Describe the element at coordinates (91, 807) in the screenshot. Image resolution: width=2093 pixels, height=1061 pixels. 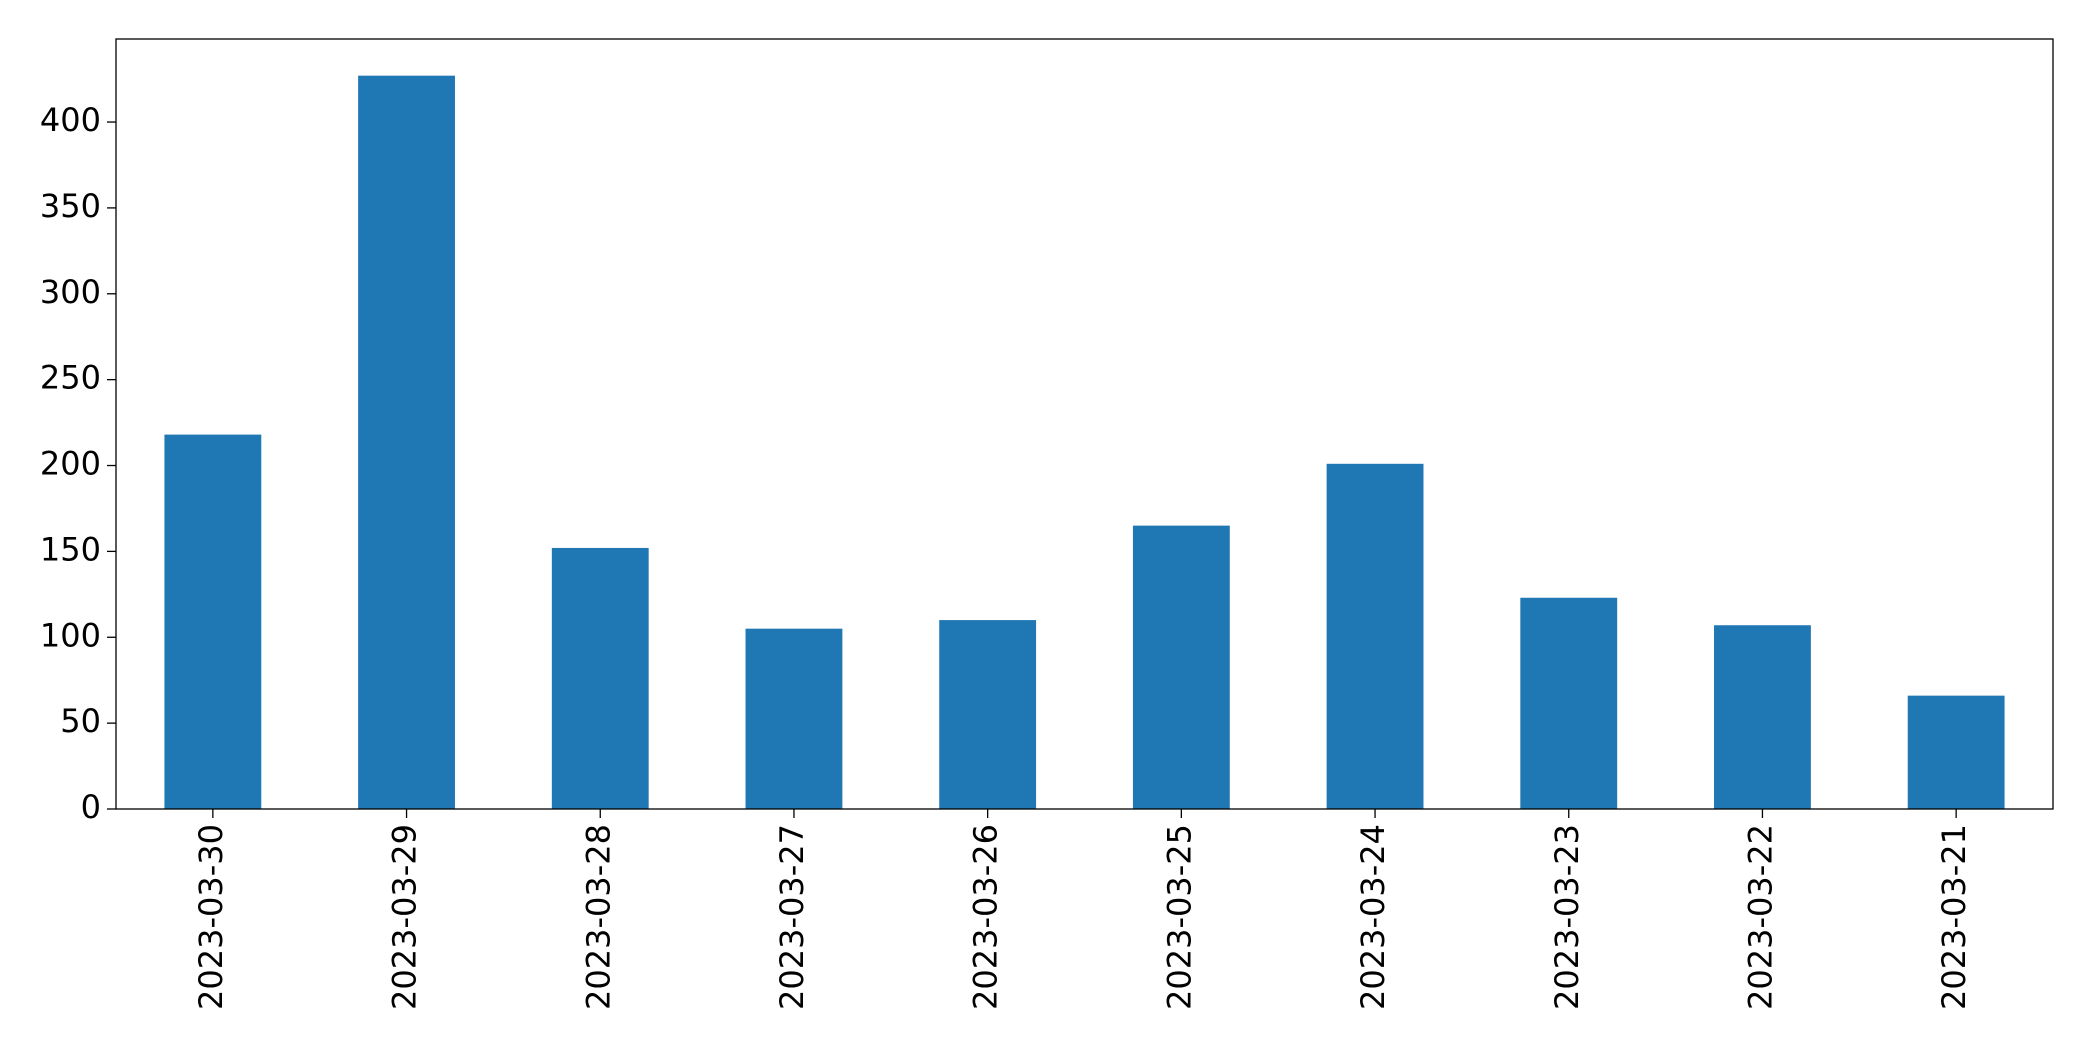
I see `y-tick-label: 0` at that location.